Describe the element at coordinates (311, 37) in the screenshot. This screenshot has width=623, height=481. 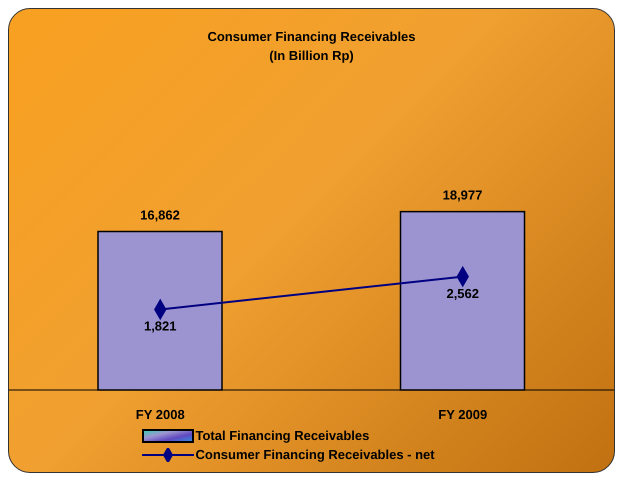
I see `chart-title: Consumer Financing Receivables` at that location.